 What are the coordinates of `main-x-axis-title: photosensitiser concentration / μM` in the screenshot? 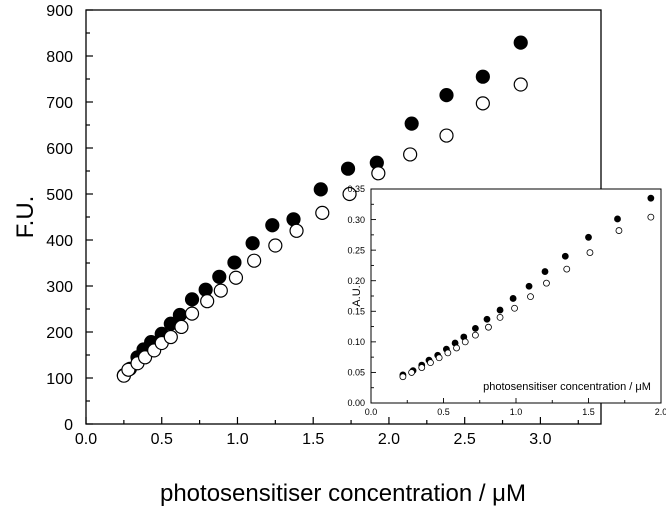 It's located at (343, 493).